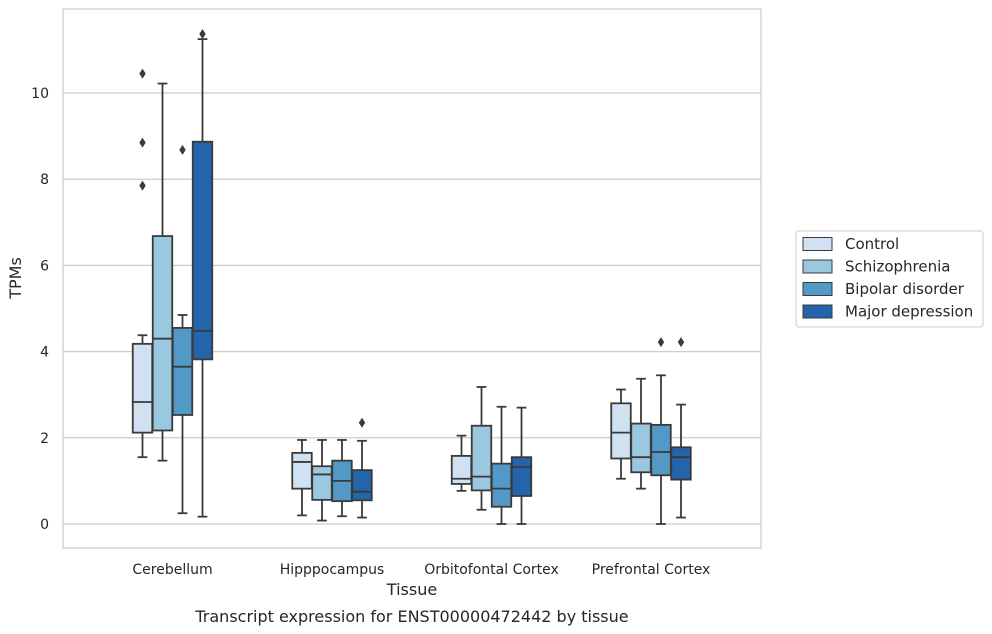 Image resolution: width=992 pixels, height=634 pixels. I want to click on x-tick-label: Orbitofontal Cortex, so click(491, 570).